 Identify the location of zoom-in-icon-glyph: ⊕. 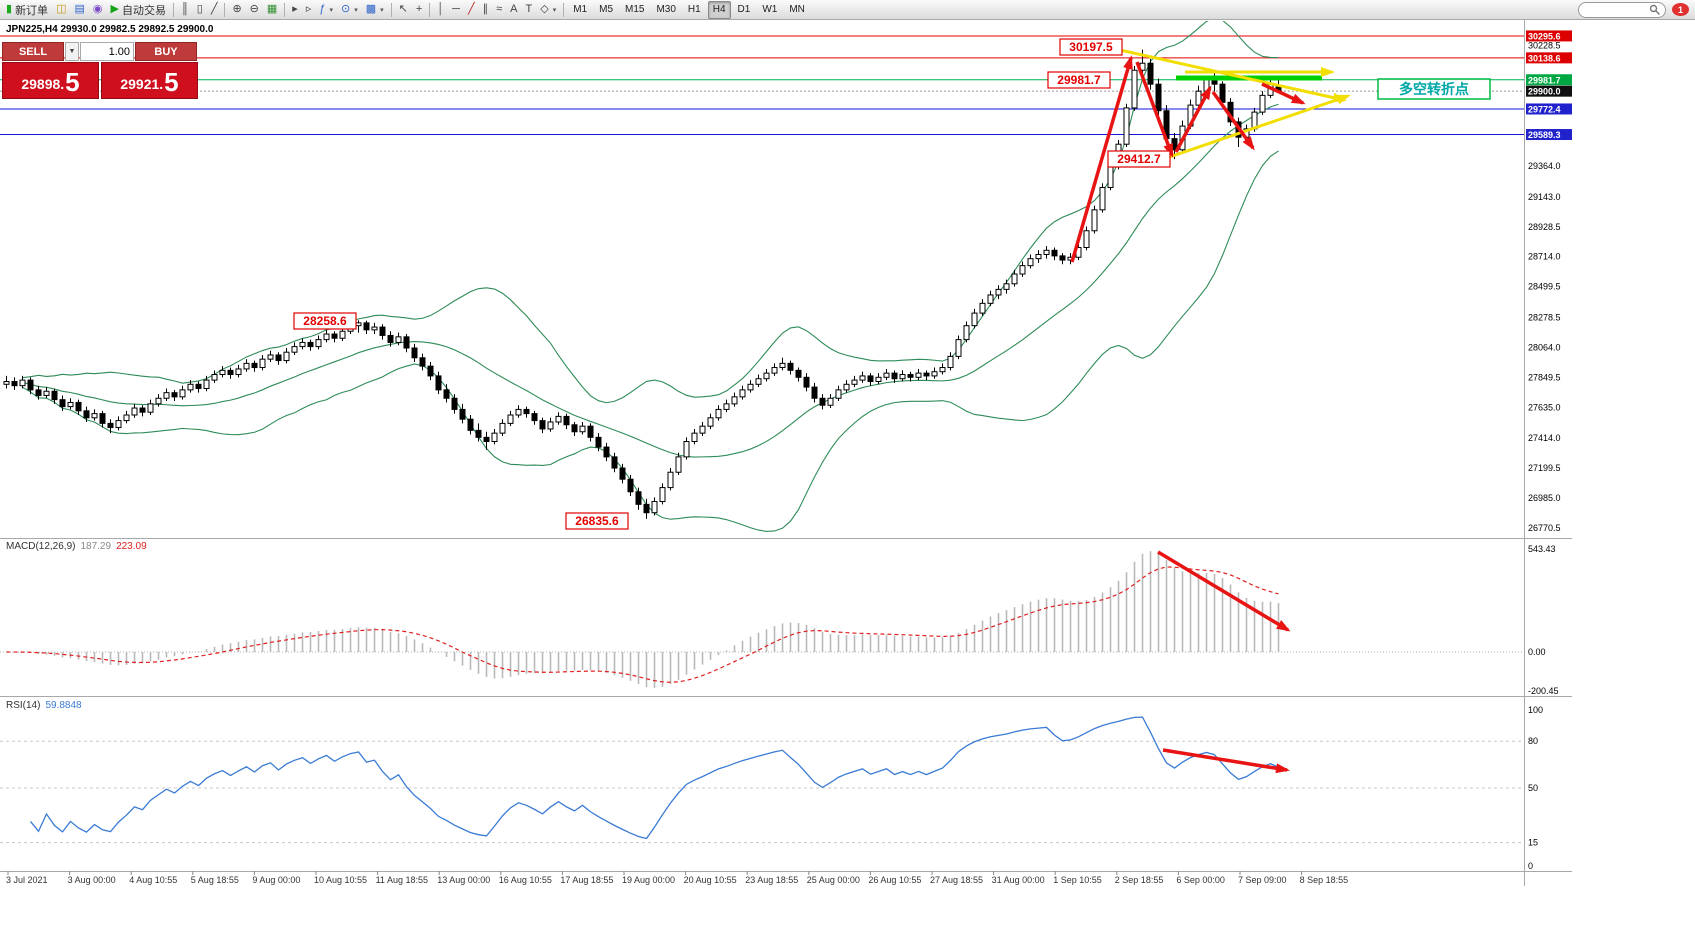
(237, 9).